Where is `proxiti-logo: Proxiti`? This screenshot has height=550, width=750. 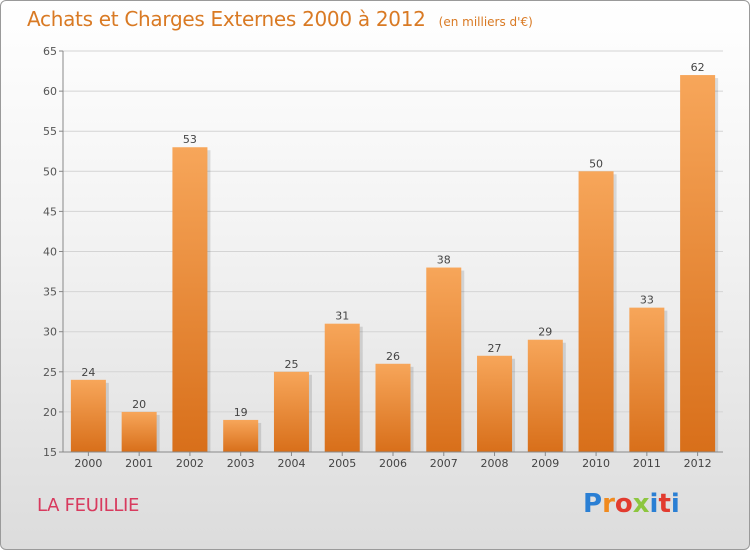
proxiti-logo: Proxiti is located at coordinates (631, 504).